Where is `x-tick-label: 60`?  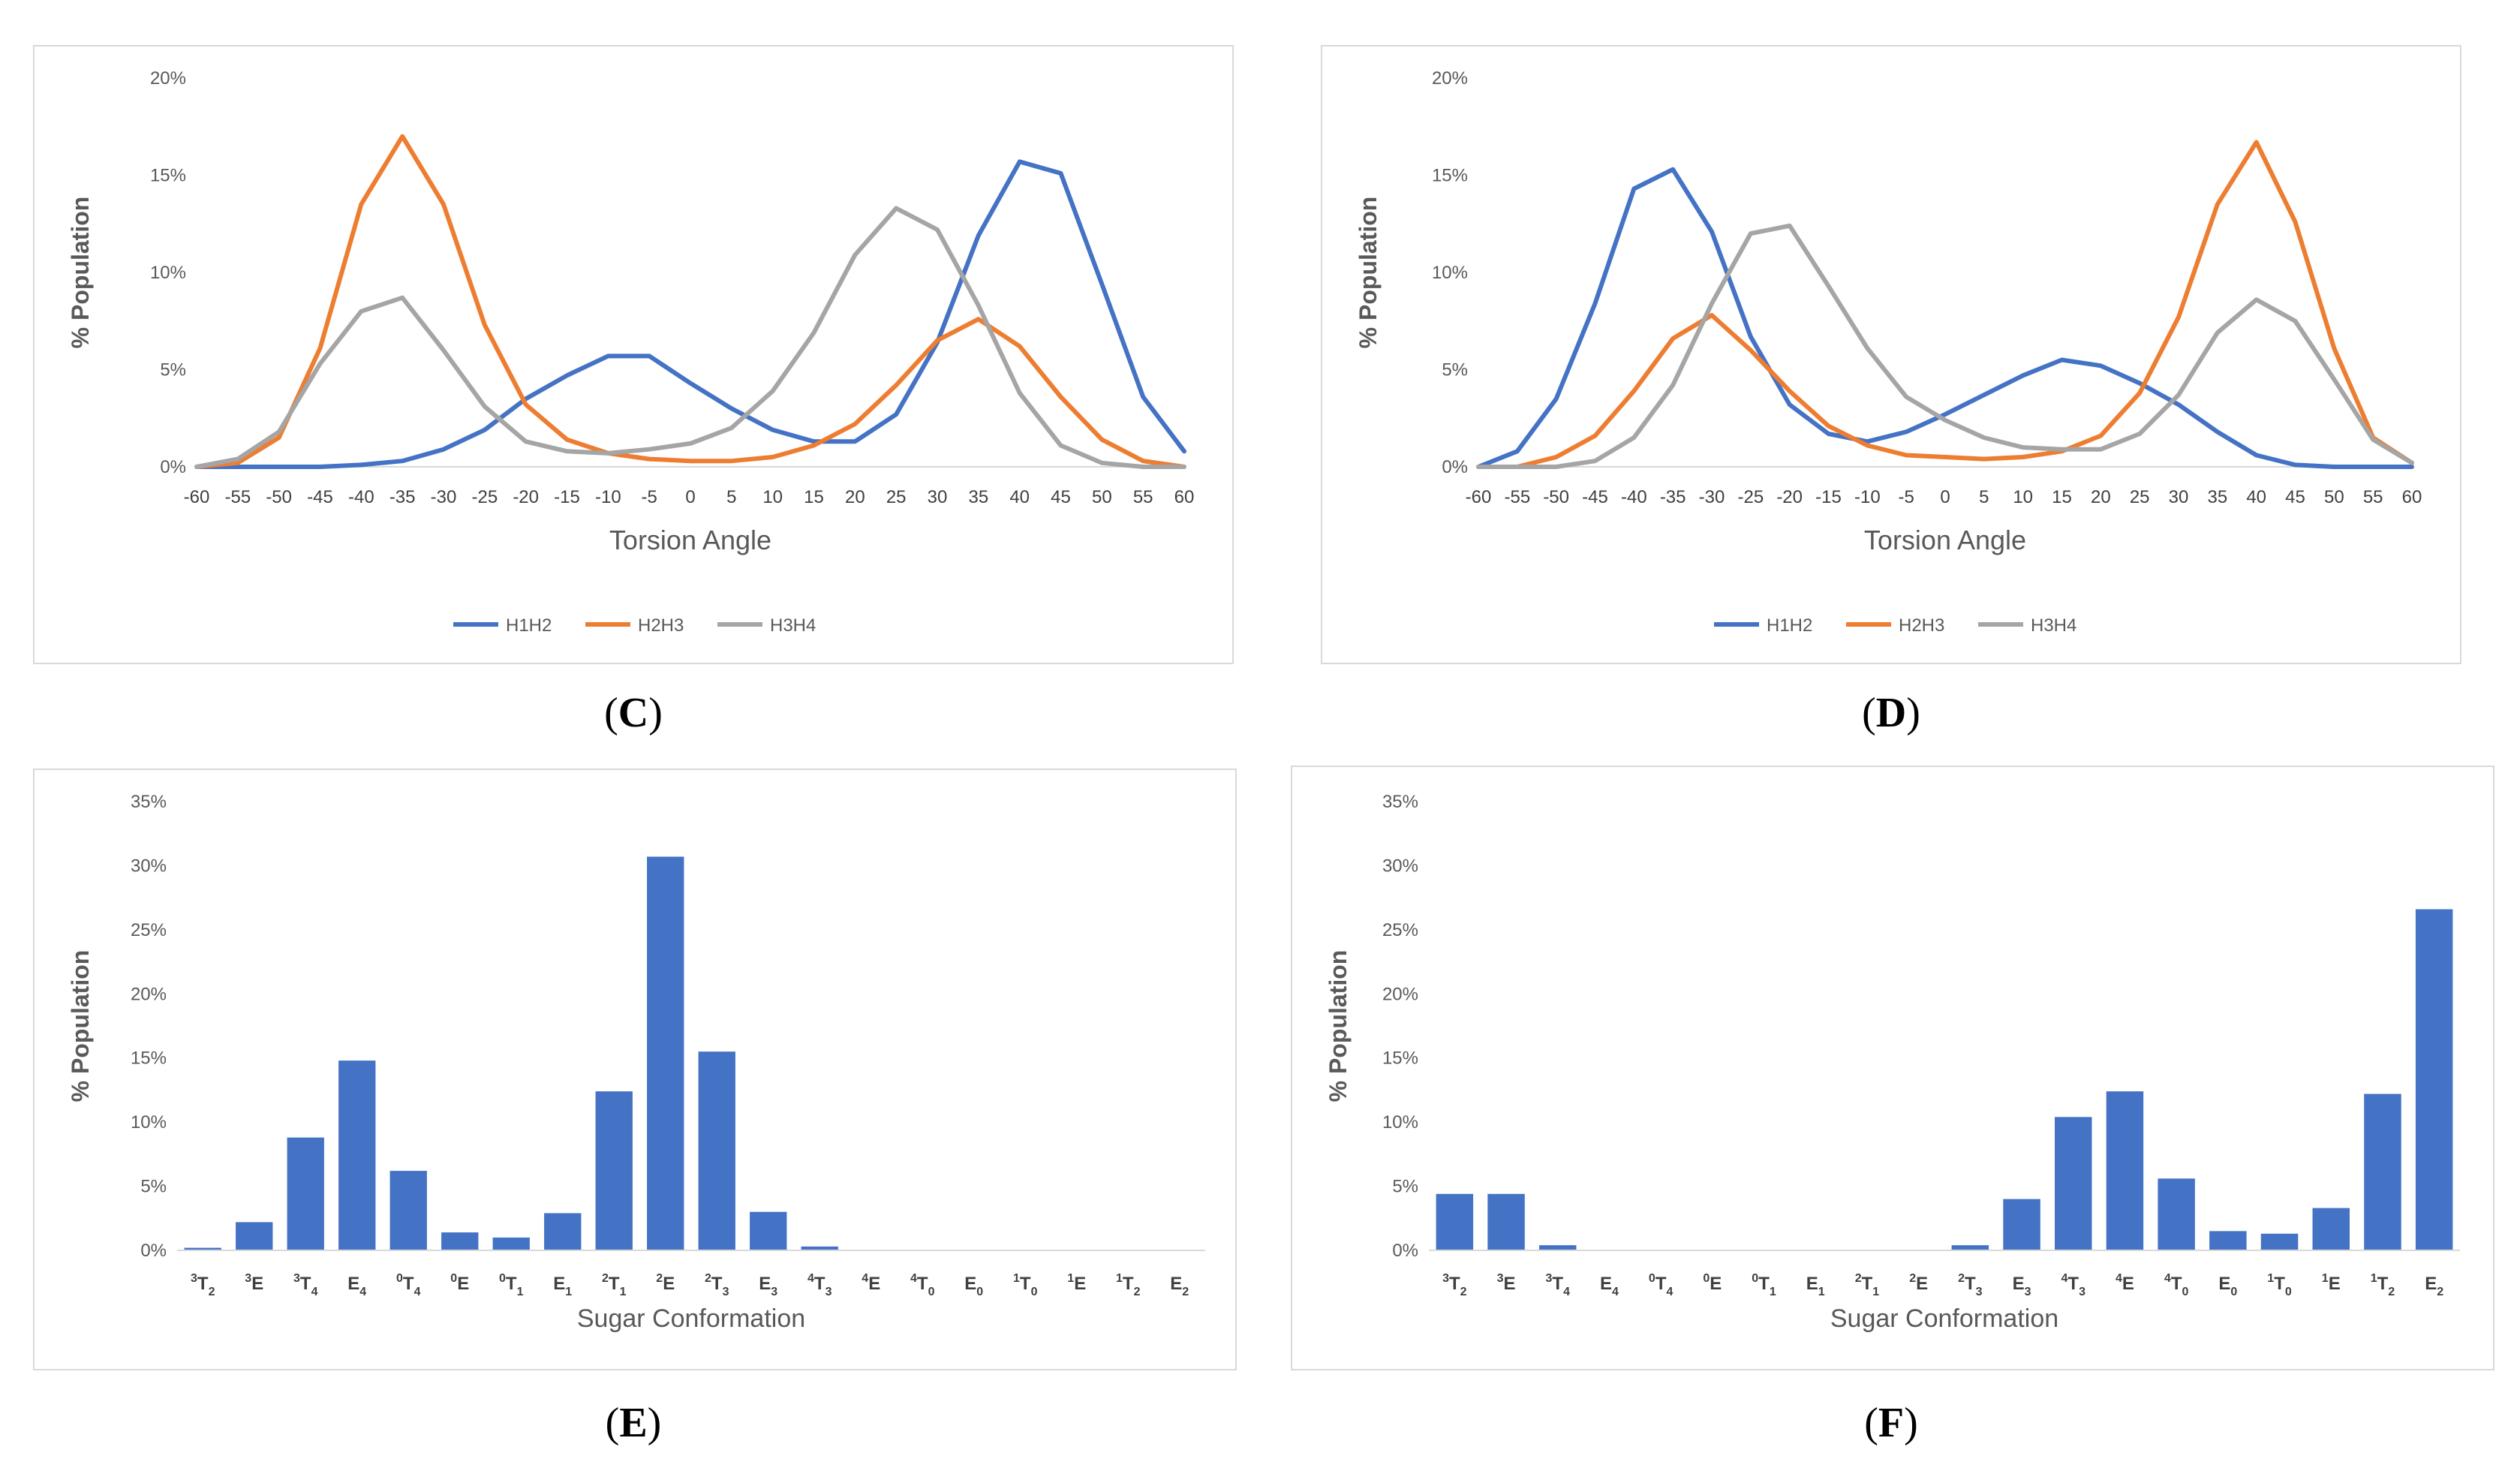
x-tick-label: 60 is located at coordinates (2412, 497).